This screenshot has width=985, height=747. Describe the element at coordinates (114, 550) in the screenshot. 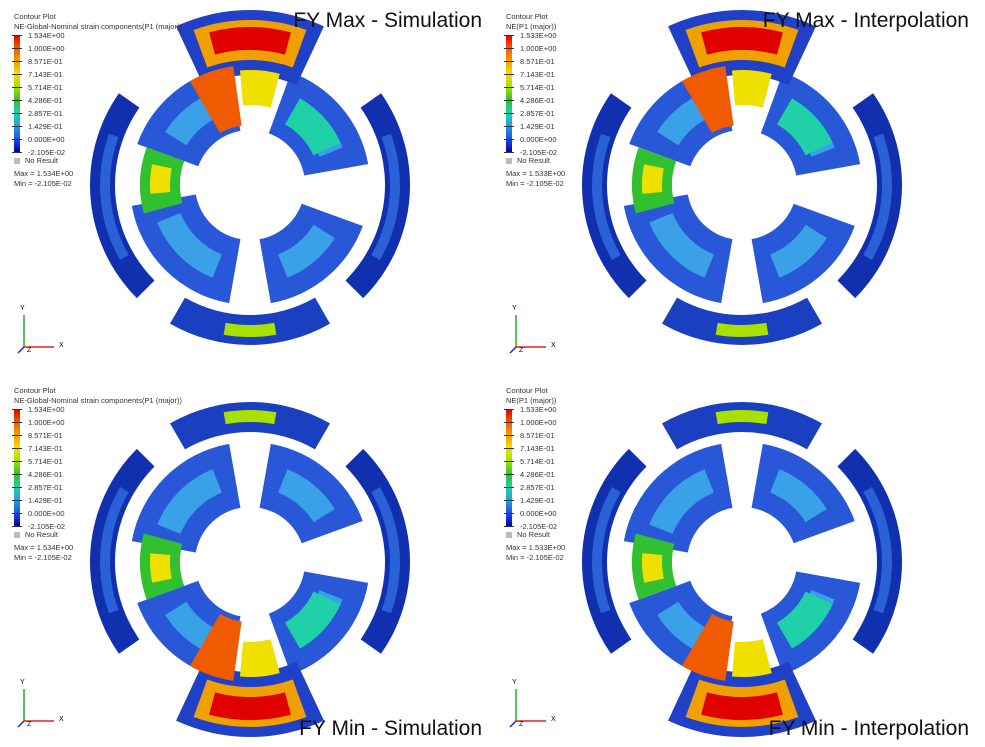

I see `outer-shell-left-band` at that location.